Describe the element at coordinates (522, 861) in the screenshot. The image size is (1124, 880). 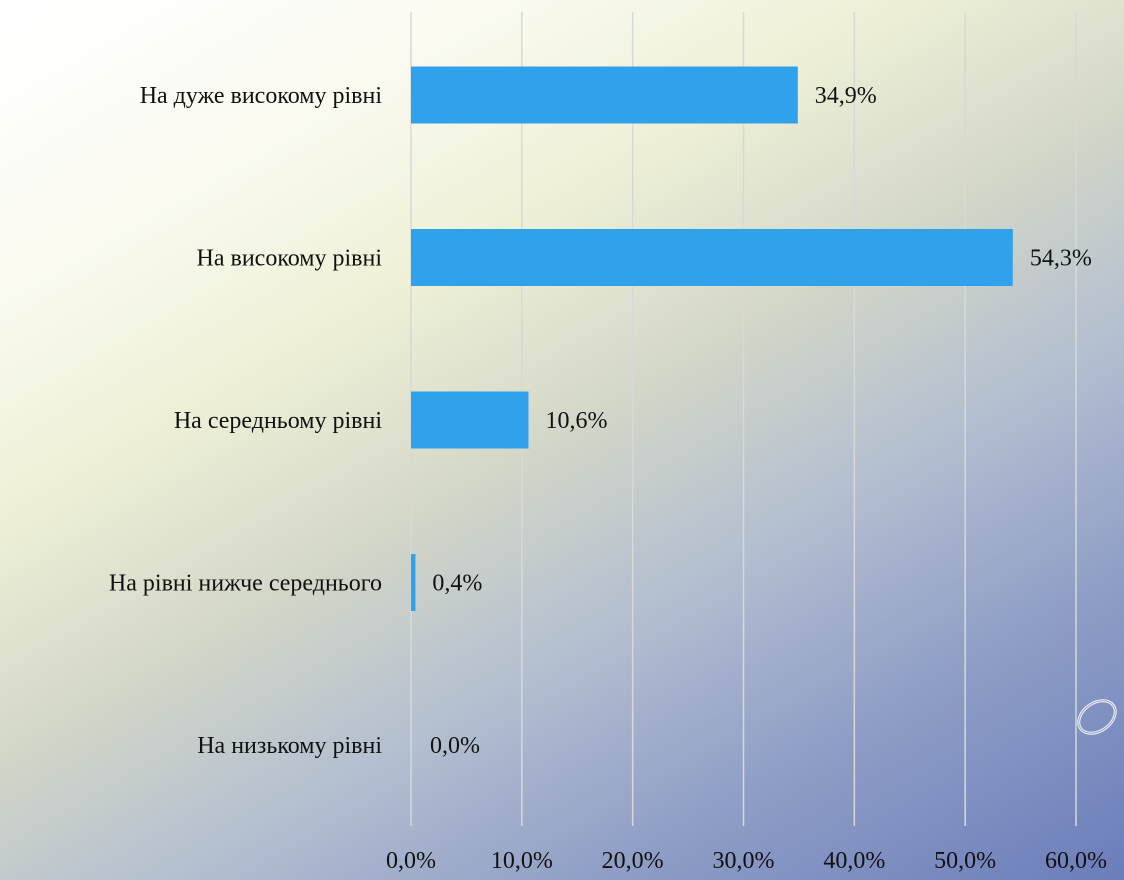
I see `x-tick-label: 10,0%` at that location.